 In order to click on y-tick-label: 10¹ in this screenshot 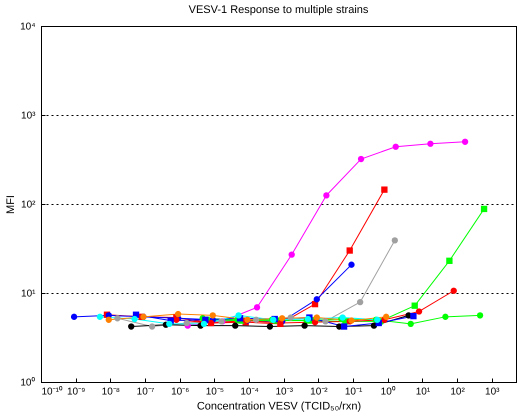, I will do `click(28, 294)`.